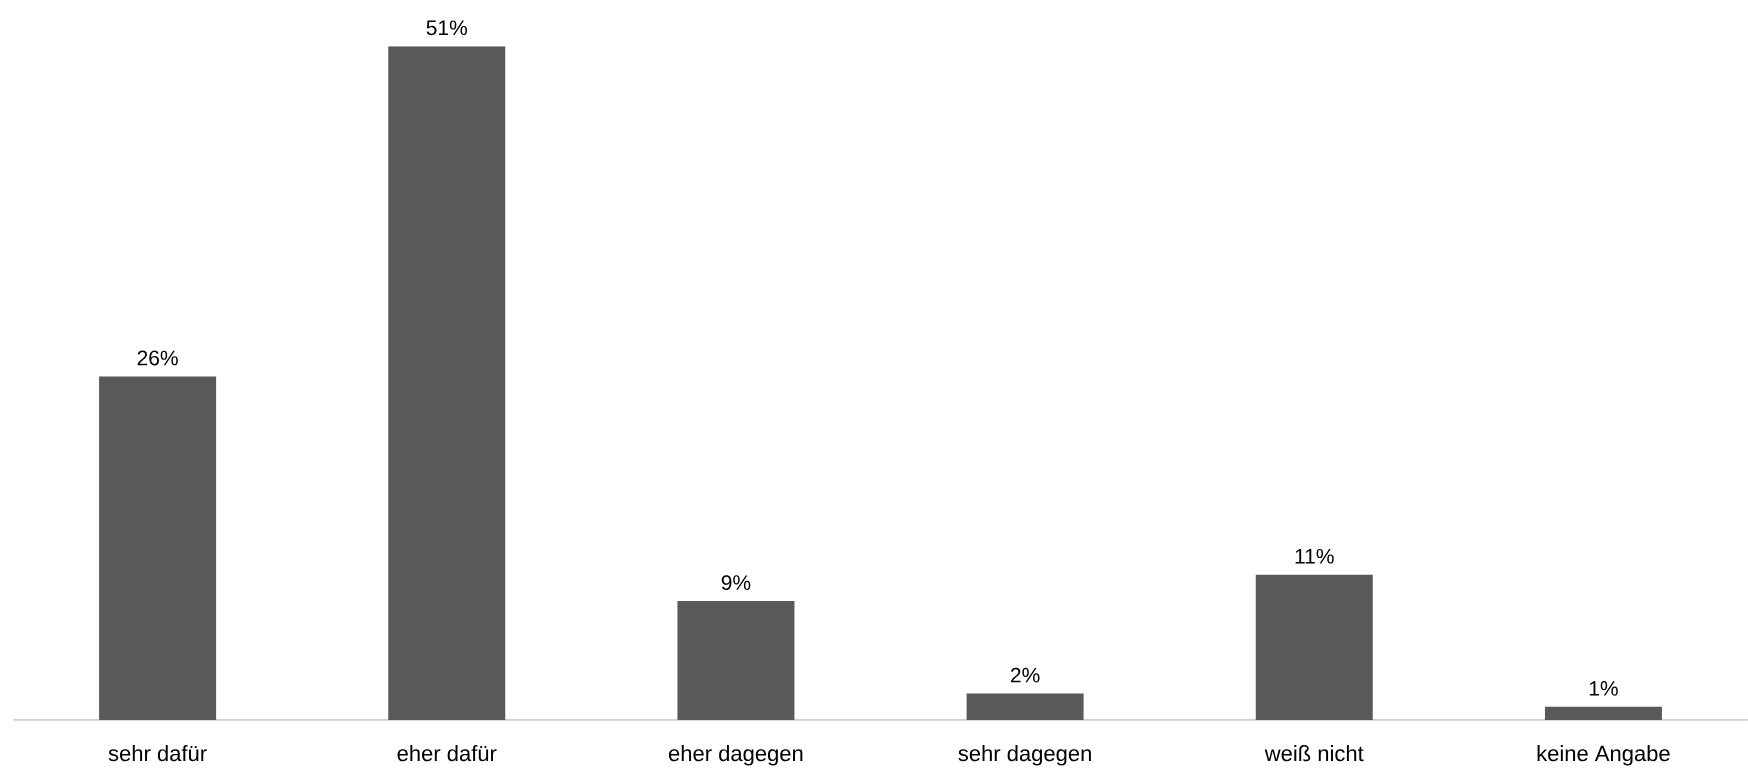  I want to click on x-tick-label: sehr dafür, so click(157, 753).